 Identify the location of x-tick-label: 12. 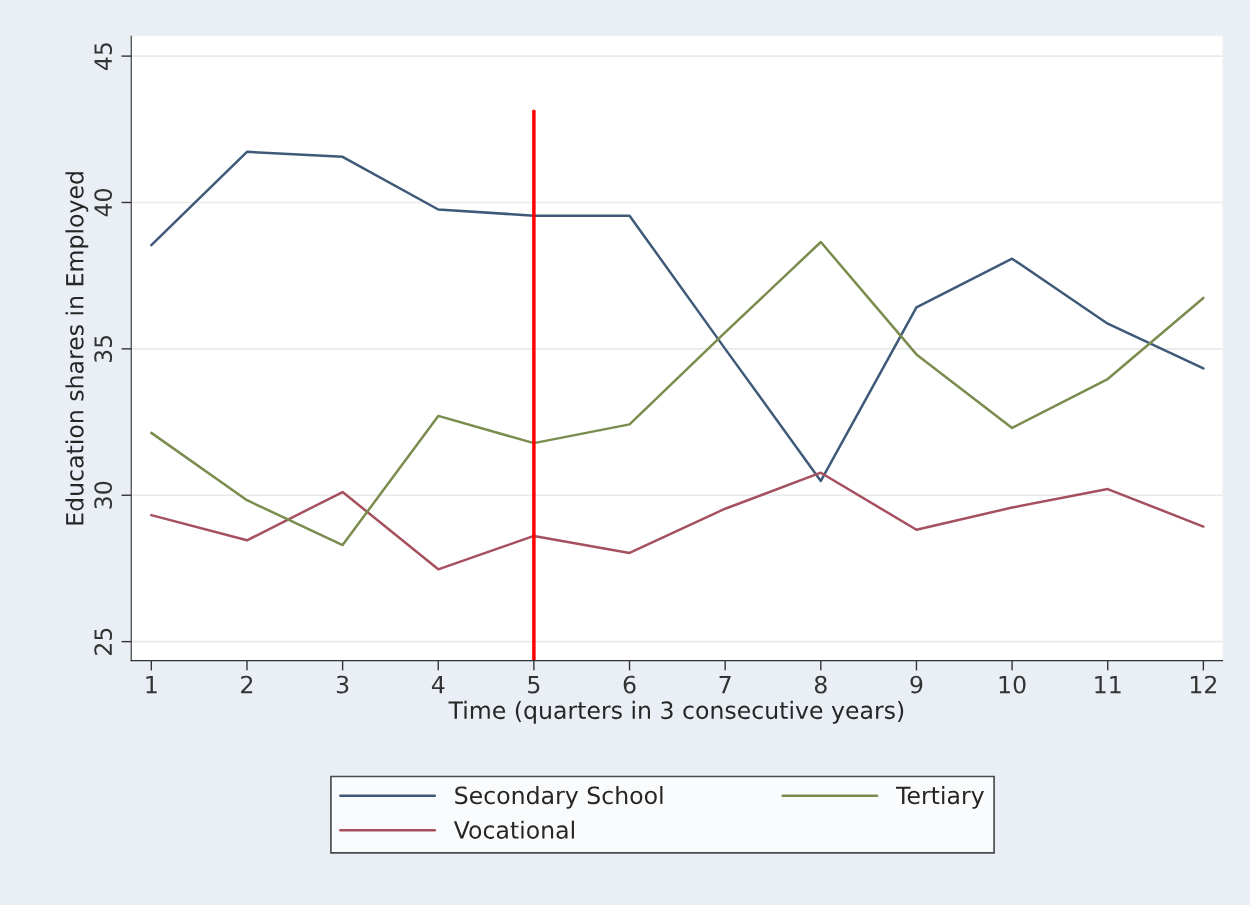
(1203, 684).